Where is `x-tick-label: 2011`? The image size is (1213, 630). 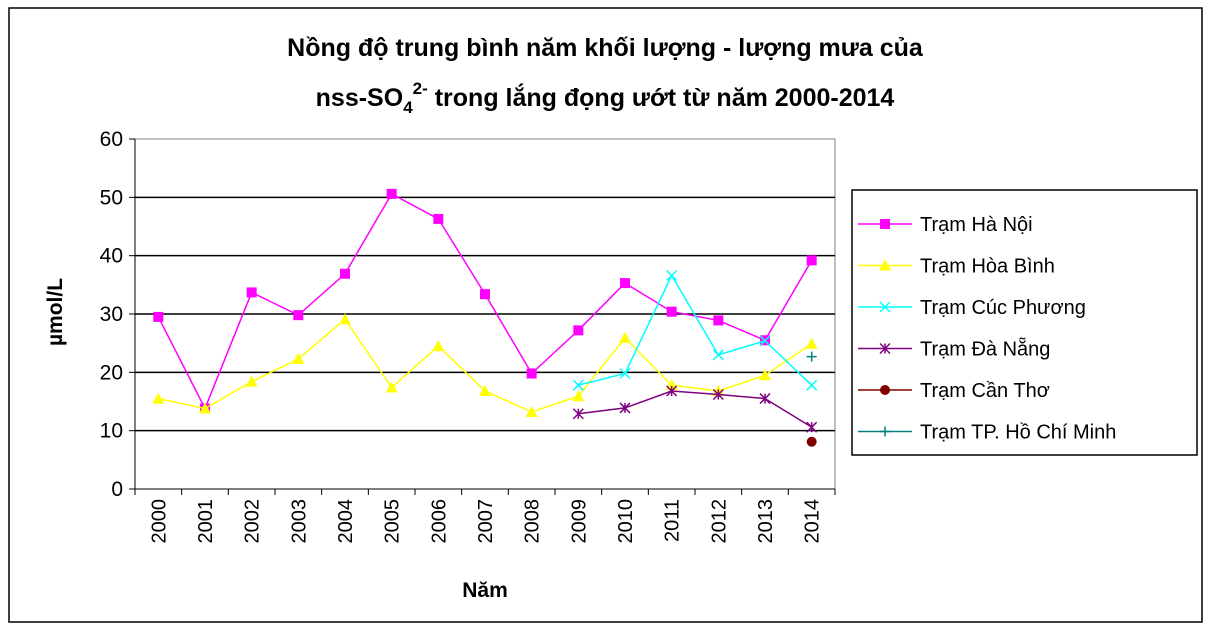 x-tick-label: 2011 is located at coordinates (673, 520).